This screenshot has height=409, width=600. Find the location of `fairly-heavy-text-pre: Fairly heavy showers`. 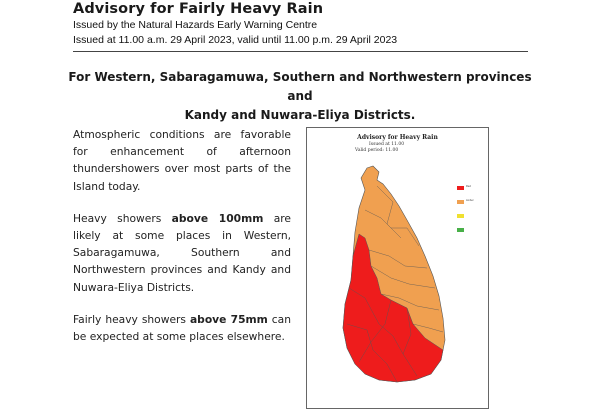

fairly-heavy-text-pre: Fairly heavy showers is located at coordinates (131, 319).